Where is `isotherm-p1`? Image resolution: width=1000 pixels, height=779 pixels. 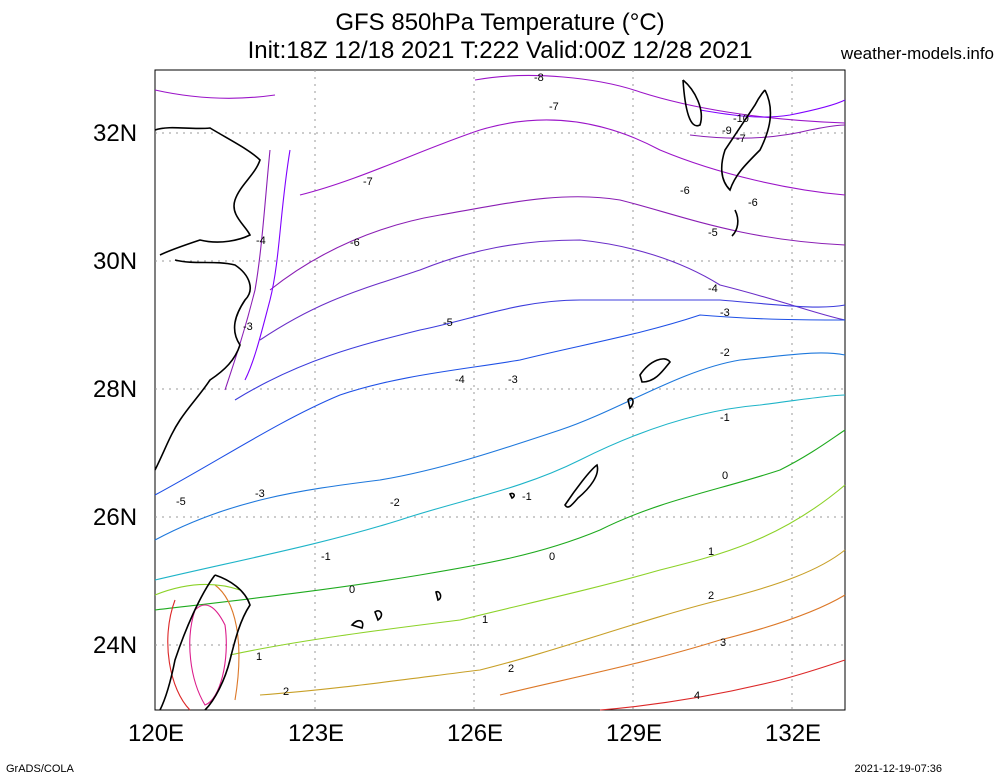 isotherm-p1 is located at coordinates (537, 570).